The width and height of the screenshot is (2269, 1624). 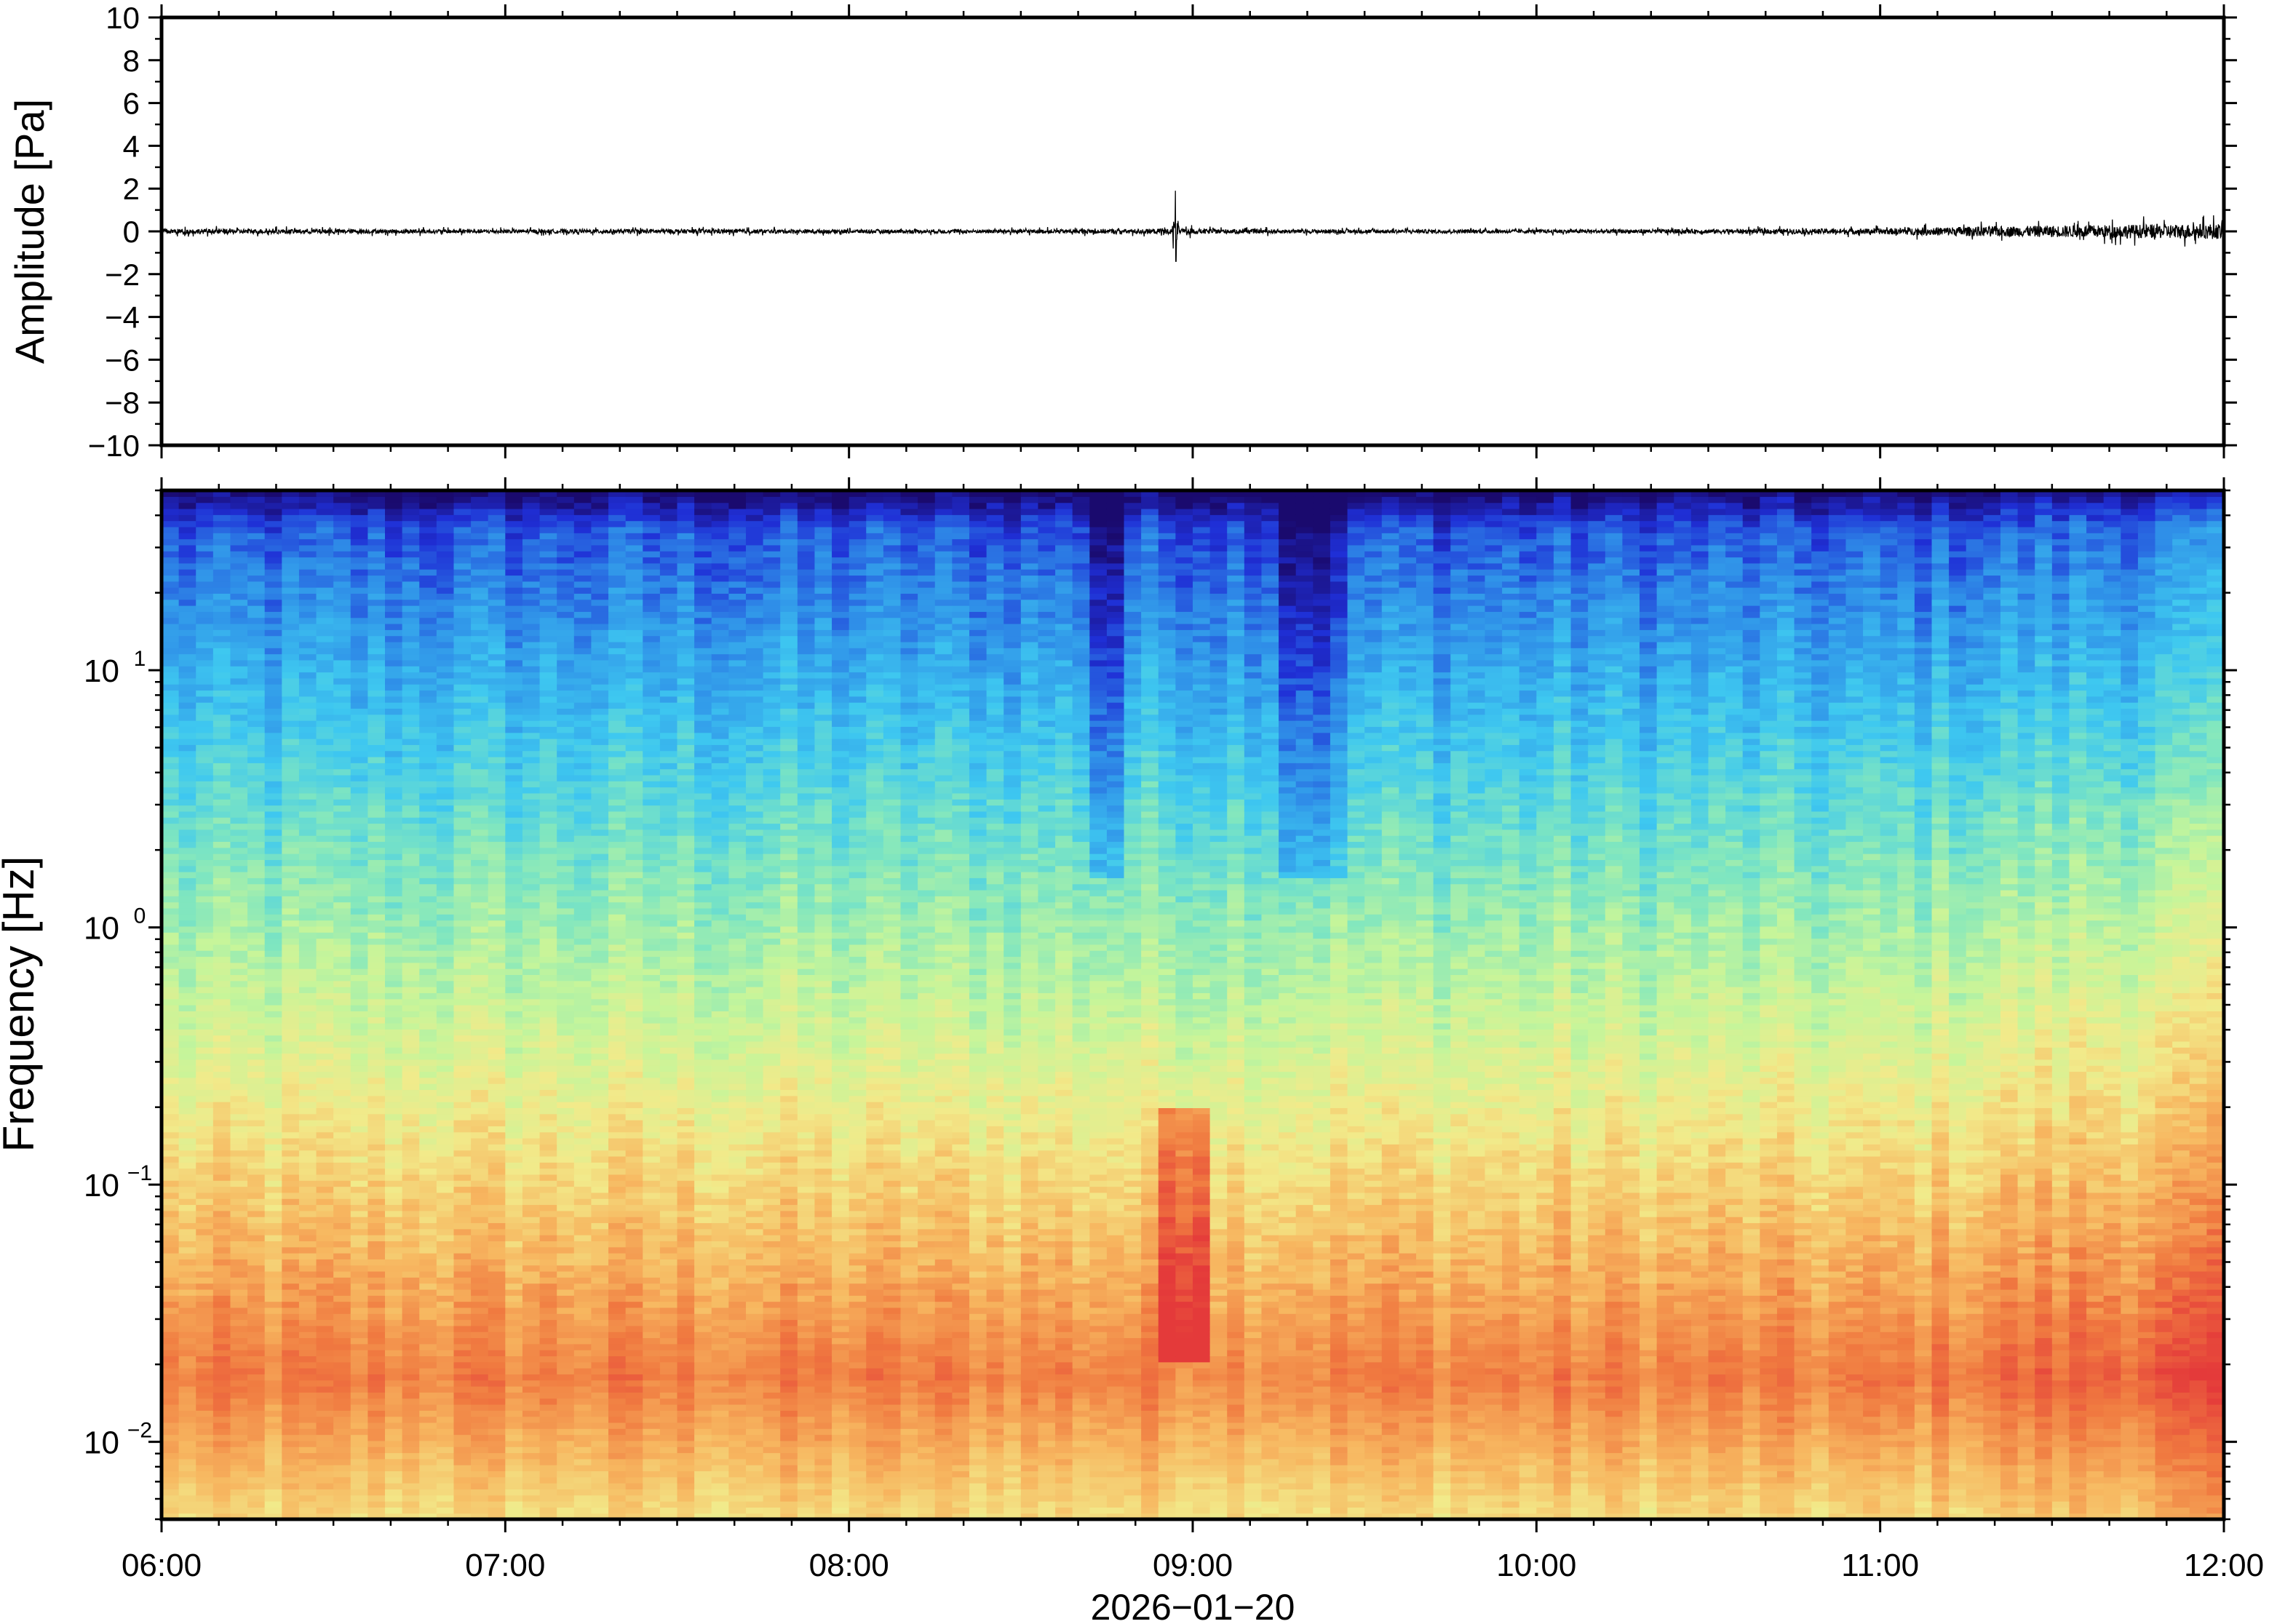 What do you see at coordinates (162, 1565) in the screenshot?
I see `x-tick-label: 06:00` at bounding box center [162, 1565].